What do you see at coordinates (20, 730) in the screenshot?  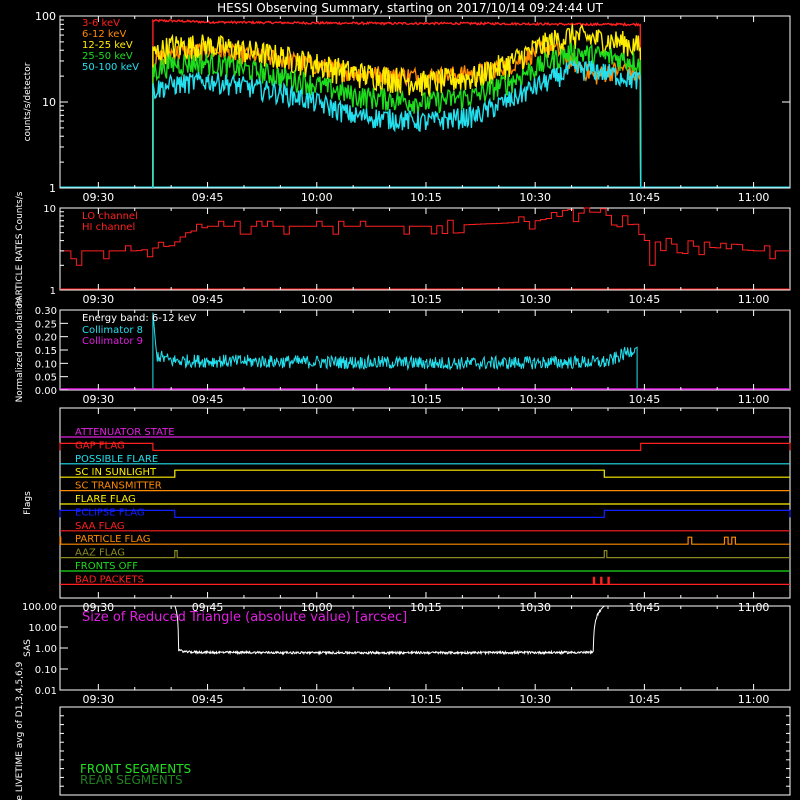 I see `livetime-ylabel: Mon. Rate LIVETIME avg of D1,3,4,5,6,9` at bounding box center [20, 730].